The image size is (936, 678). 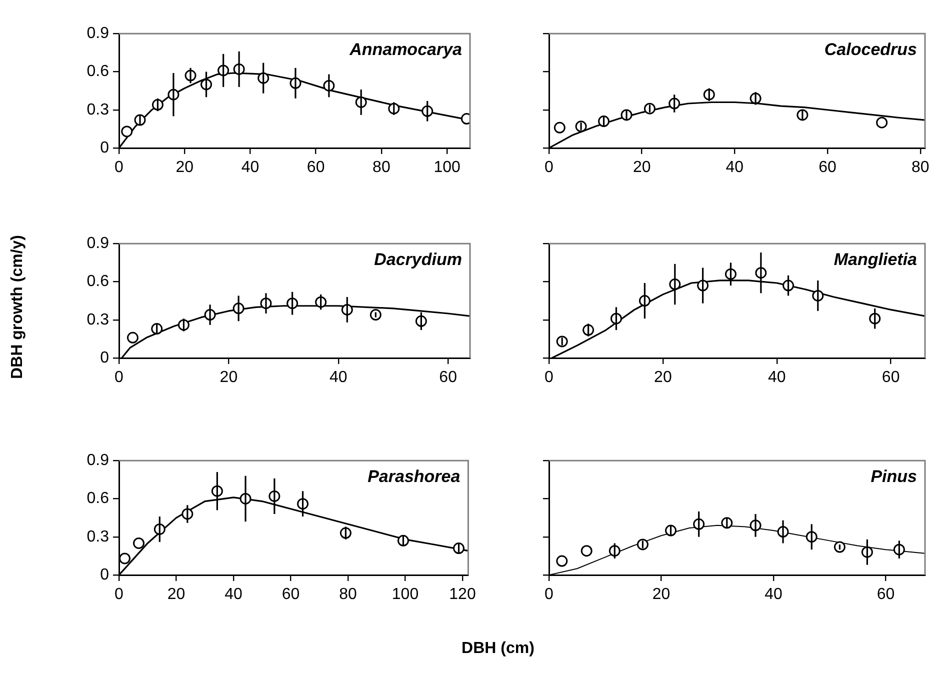 I want to click on chart-title: Manglietia, so click(x=875, y=259).